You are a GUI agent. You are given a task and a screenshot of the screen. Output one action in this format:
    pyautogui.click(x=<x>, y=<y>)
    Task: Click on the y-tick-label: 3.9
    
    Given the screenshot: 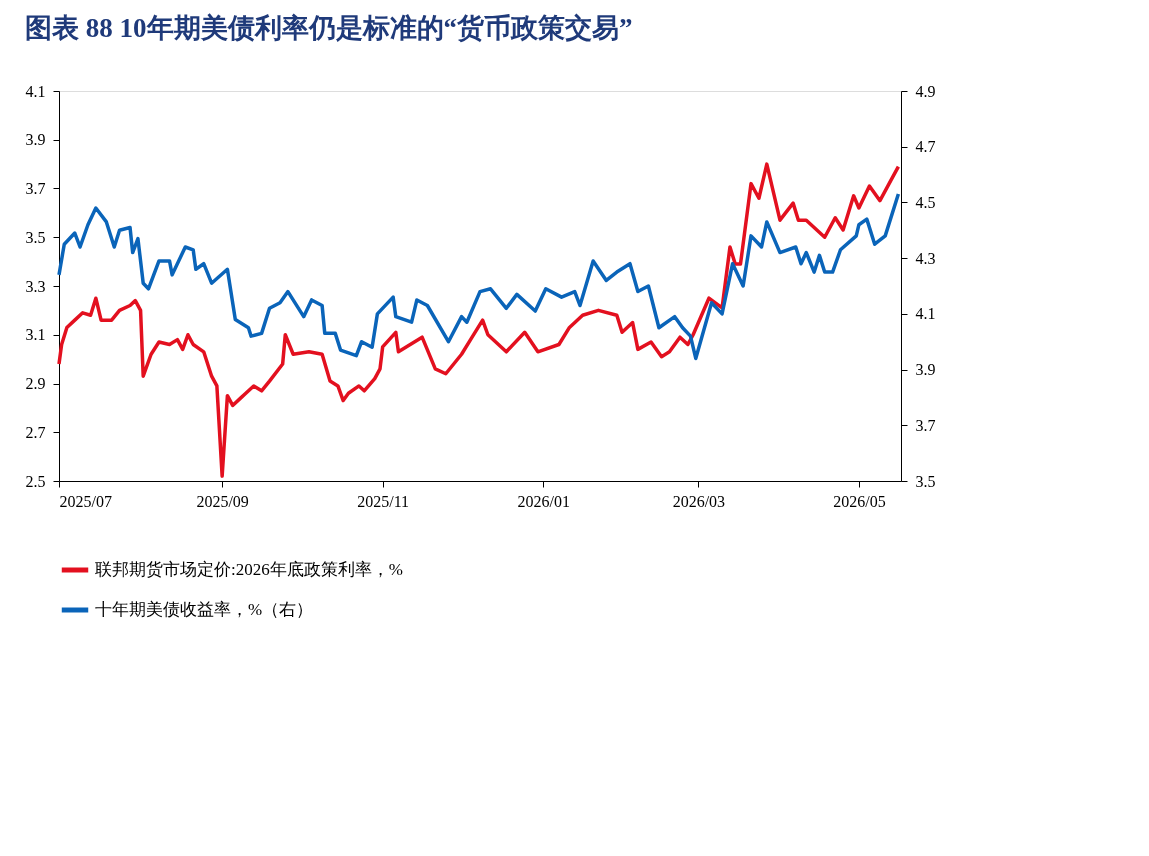 What is the action you would take?
    pyautogui.click(x=35, y=140)
    